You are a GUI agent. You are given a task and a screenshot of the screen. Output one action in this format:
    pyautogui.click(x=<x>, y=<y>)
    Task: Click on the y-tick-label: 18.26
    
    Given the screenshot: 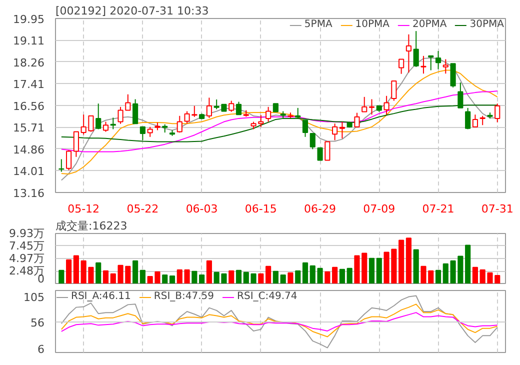 What is the action you would take?
    pyautogui.click(x=29, y=63)
    